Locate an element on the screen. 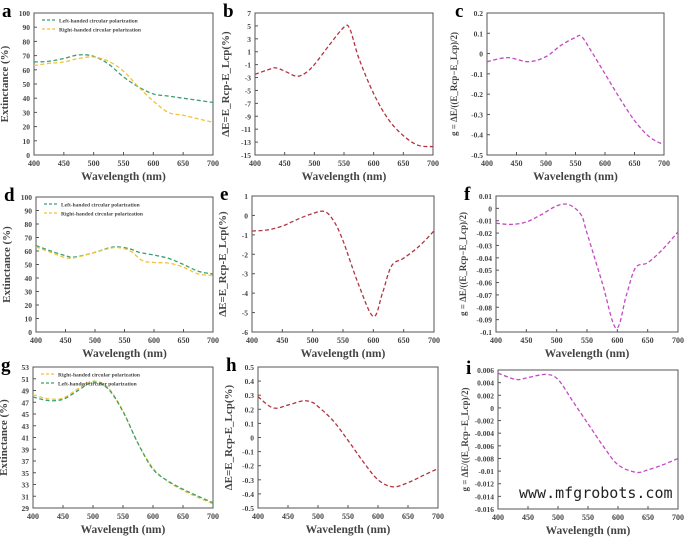 The height and width of the screenshot is (537, 685). panel-label: b is located at coordinates (228, 11).